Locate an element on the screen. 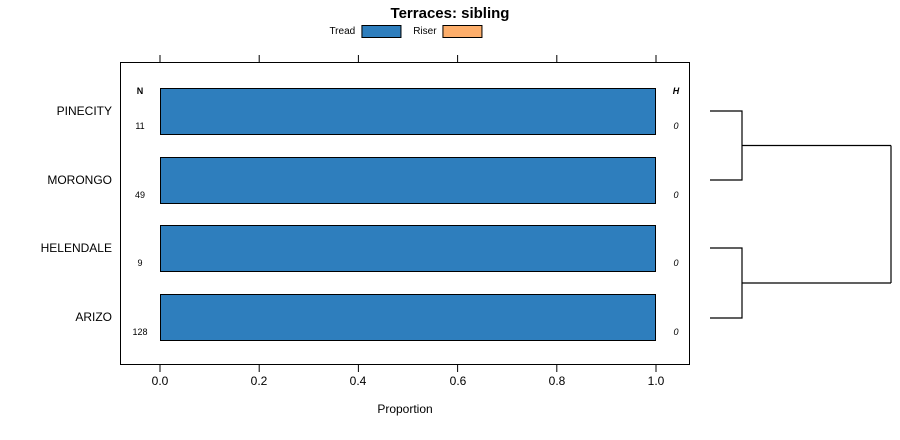 The image size is (900, 440). x-axis-title: Proportion is located at coordinates (405, 409).